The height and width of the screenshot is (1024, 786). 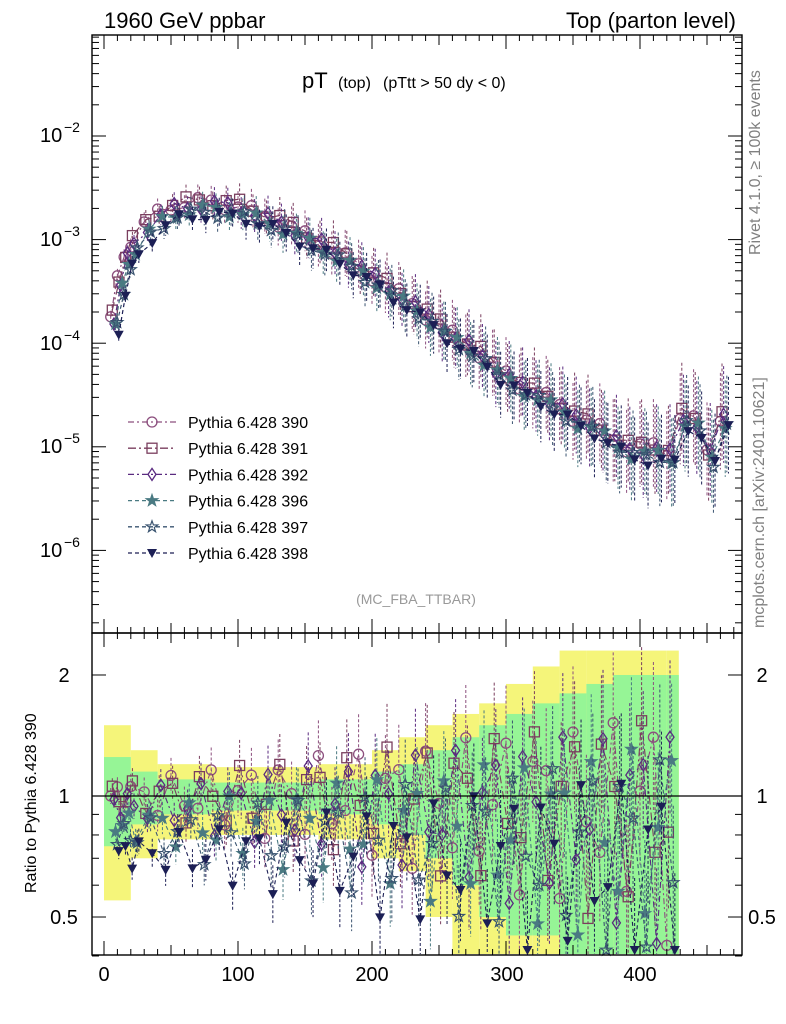 I want to click on legend-entry: Pythia 6.428 398, so click(x=218, y=554).